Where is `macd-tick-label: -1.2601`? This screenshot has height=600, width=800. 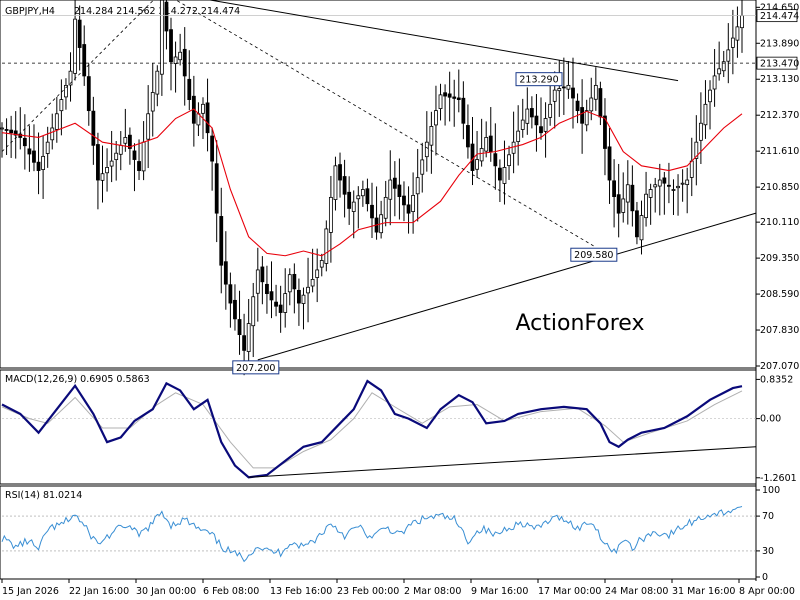
macd-tick-label: -1.2601 is located at coordinates (778, 478).